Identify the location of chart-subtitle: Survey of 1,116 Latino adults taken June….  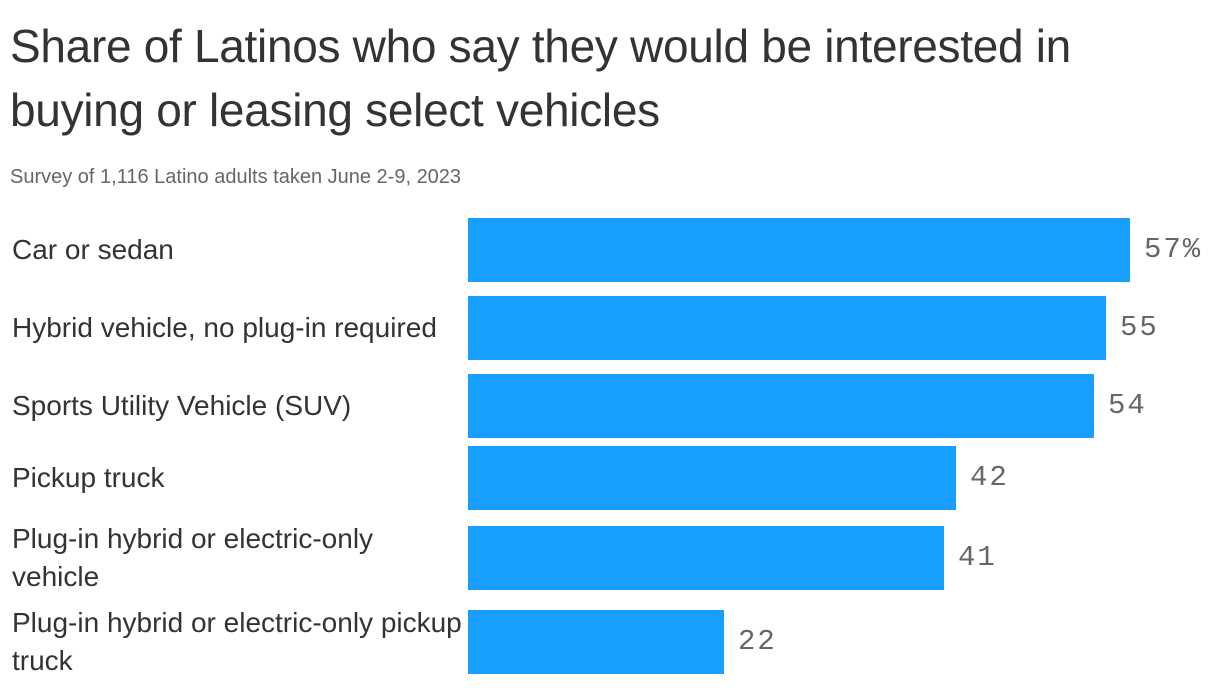
(236, 177).